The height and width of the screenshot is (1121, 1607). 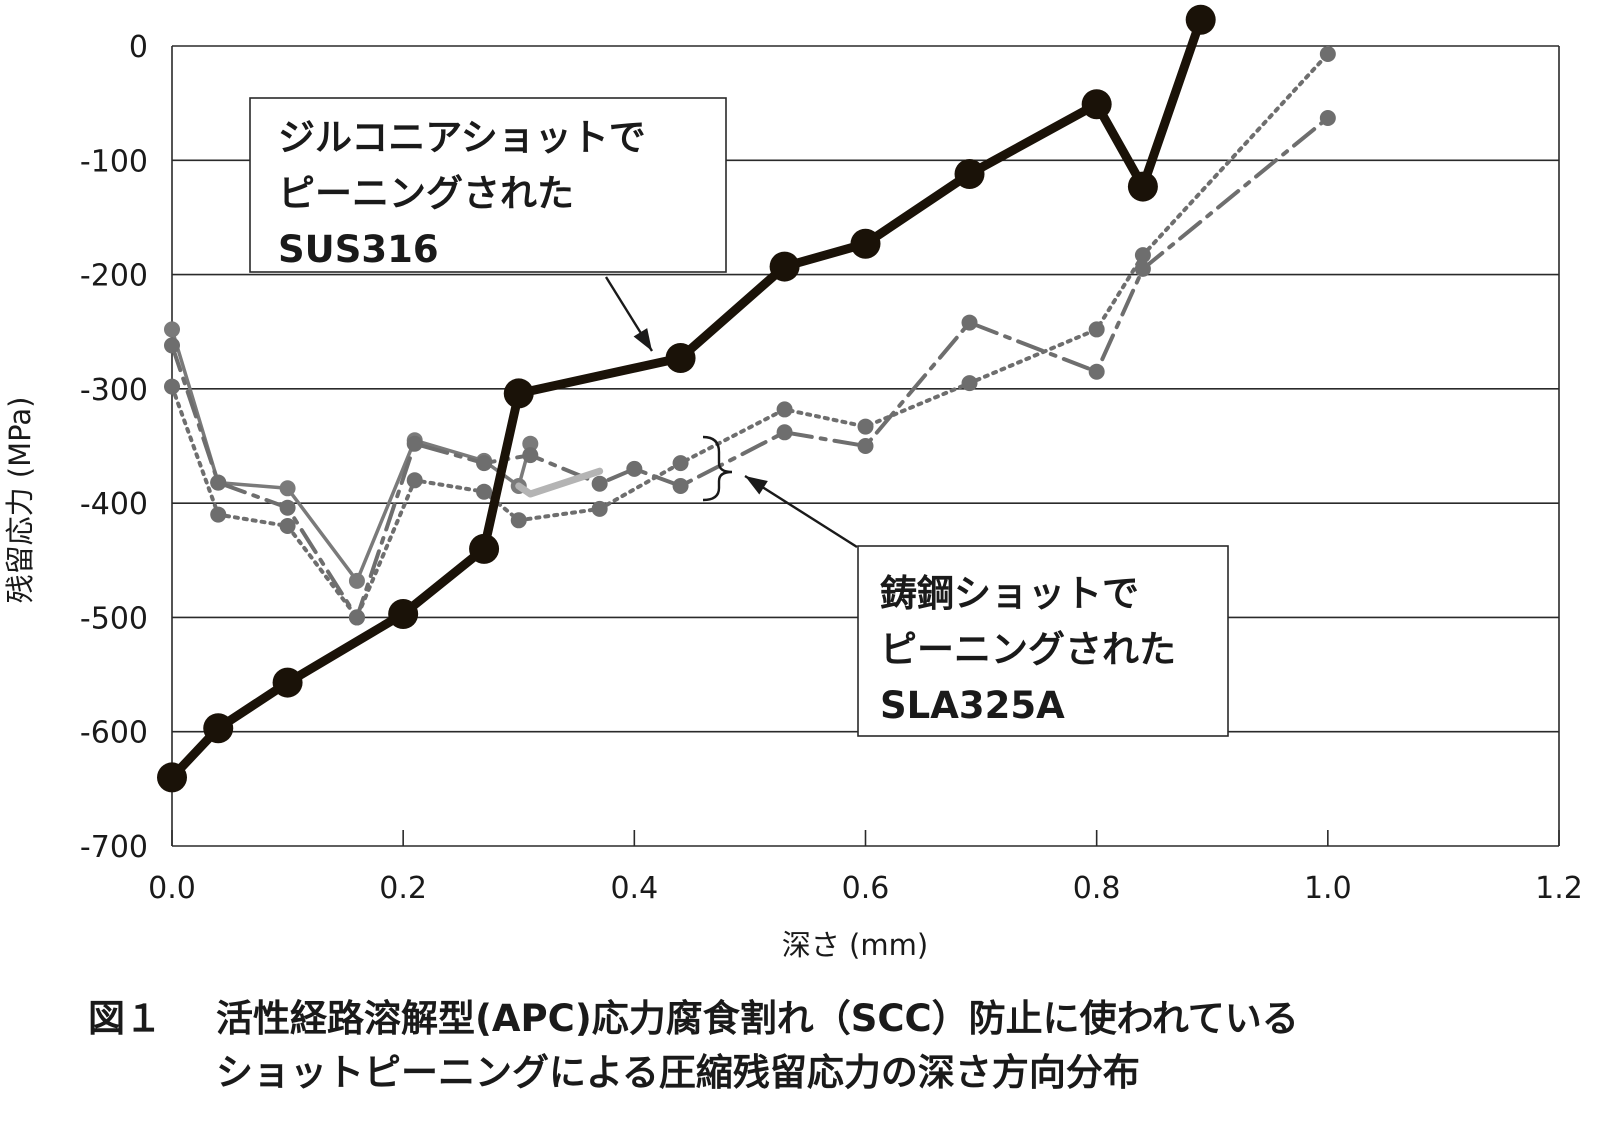 What do you see at coordinates (678, 1072) in the screenshot?
I see `caption-line-2: ショットピーニングによる圧縮残留応力の深さ方向分布` at bounding box center [678, 1072].